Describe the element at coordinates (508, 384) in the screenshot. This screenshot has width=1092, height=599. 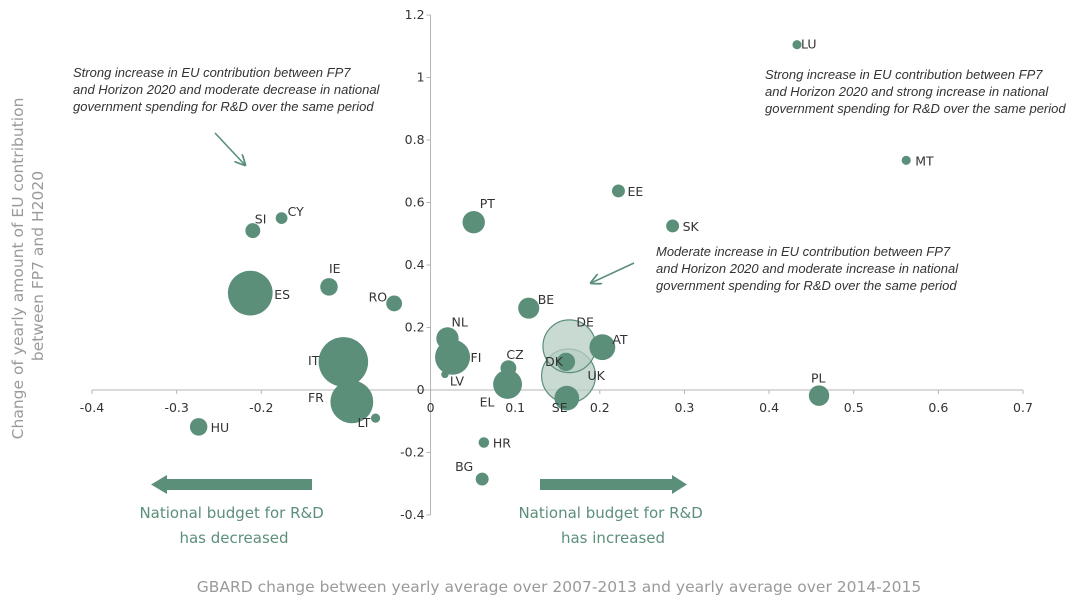
I see `bubble-el` at that location.